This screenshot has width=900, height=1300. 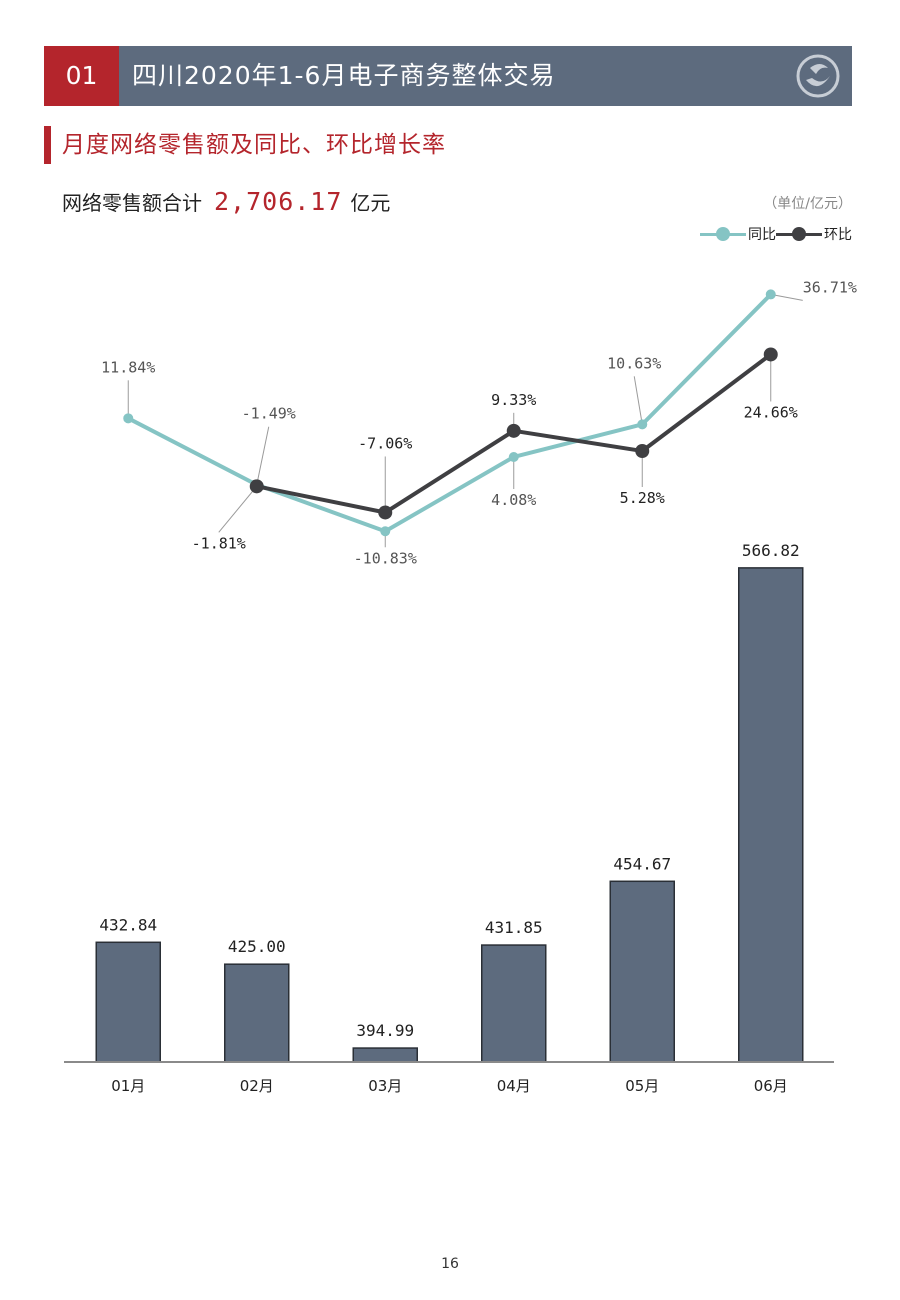 What do you see at coordinates (799, 234) in the screenshot?
I see `legend-swatch-mom` at bounding box center [799, 234].